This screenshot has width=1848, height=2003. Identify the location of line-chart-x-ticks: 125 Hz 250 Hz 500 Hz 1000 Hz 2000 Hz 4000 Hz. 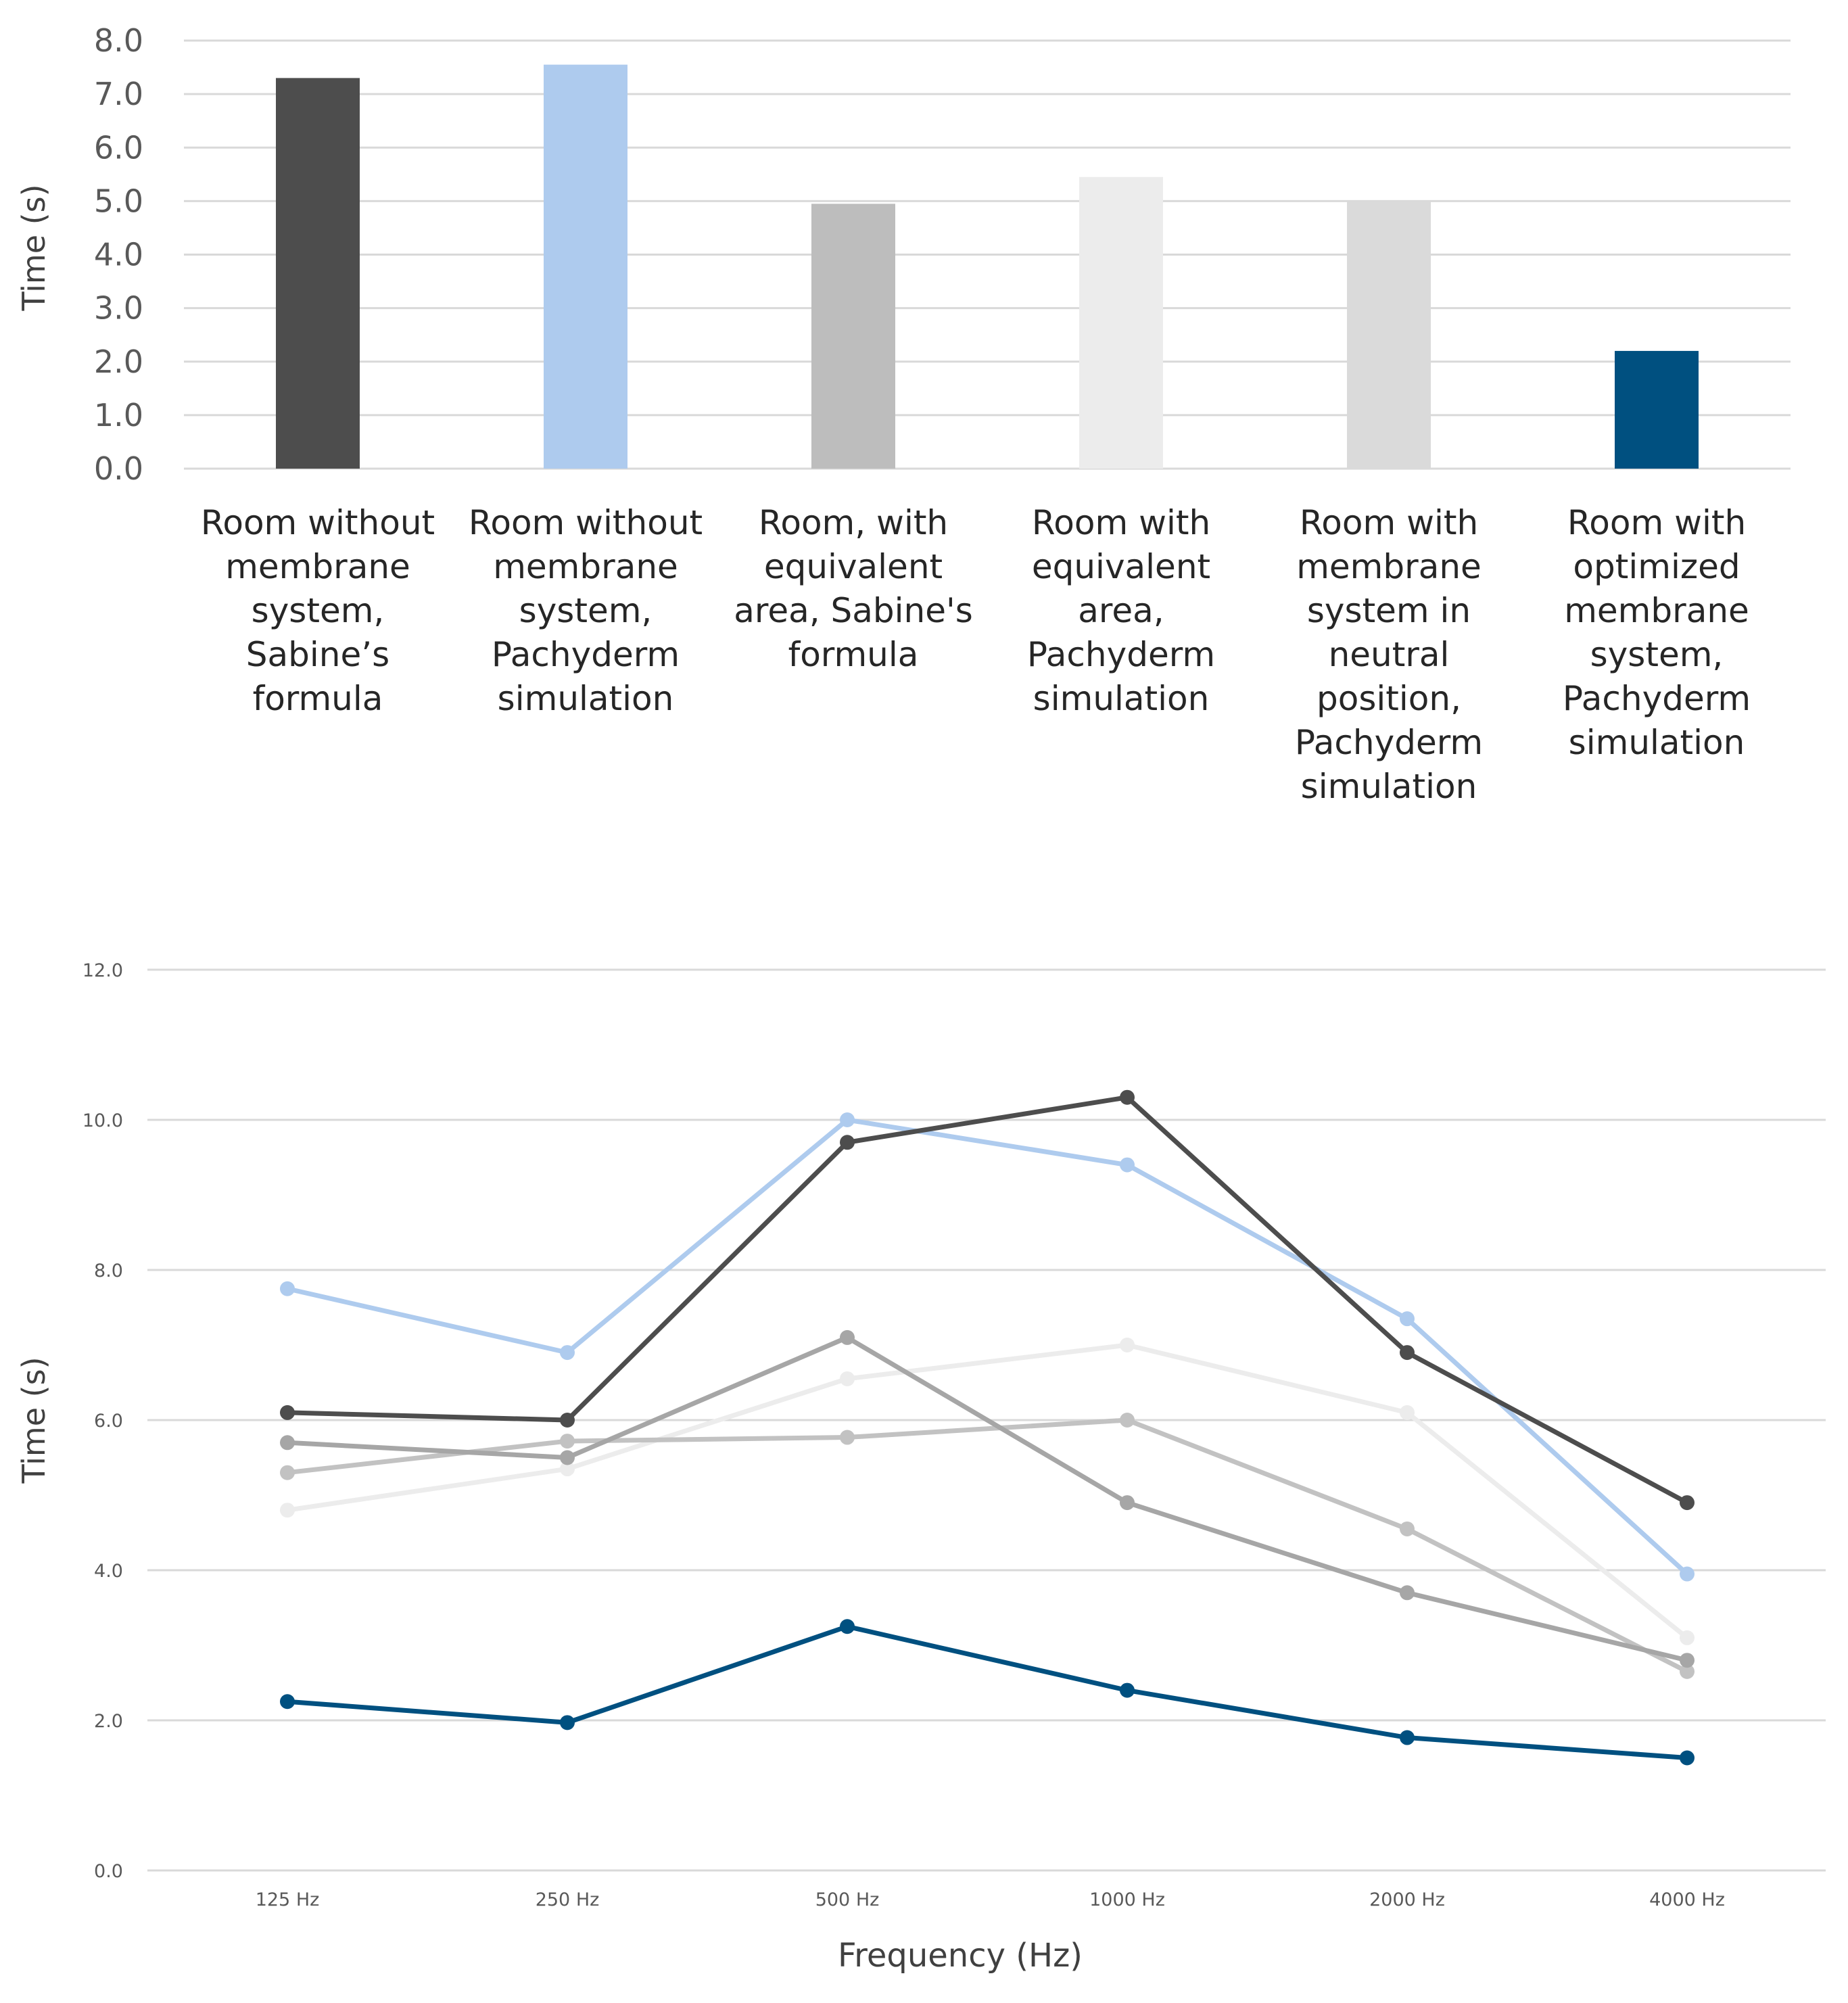
(990, 1900).